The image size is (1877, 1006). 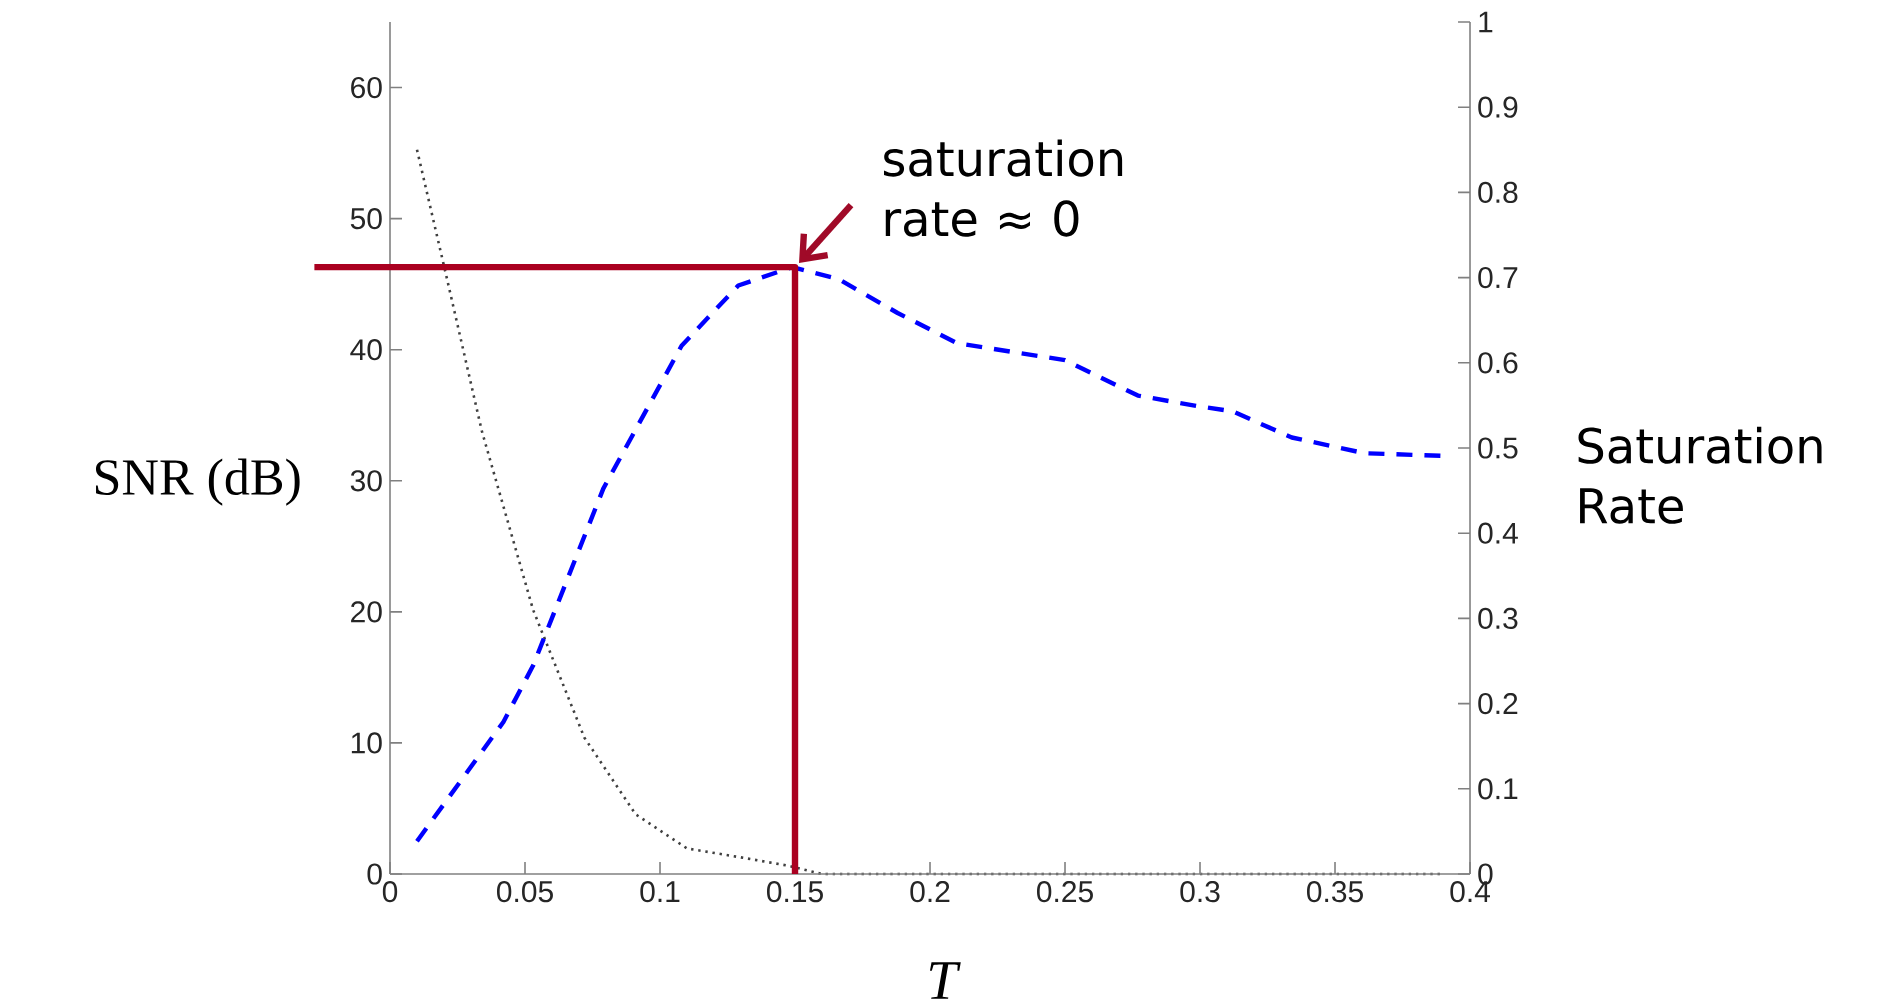 I want to click on y2-tick-label: 0.7, so click(x=1498, y=277).